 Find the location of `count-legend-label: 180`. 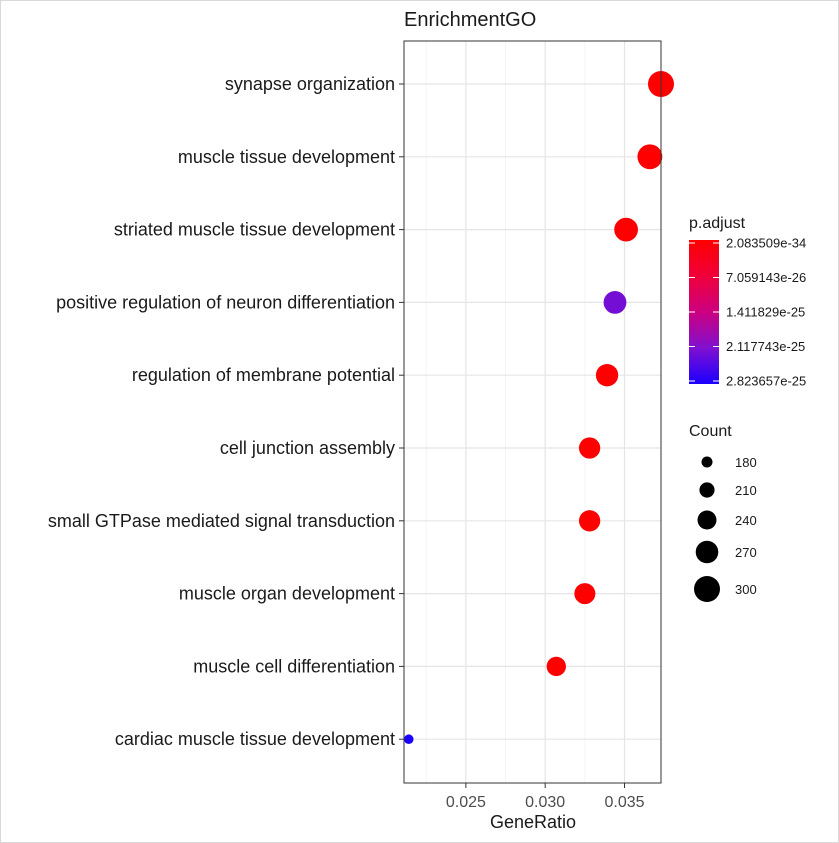

count-legend-label: 180 is located at coordinates (746, 462).